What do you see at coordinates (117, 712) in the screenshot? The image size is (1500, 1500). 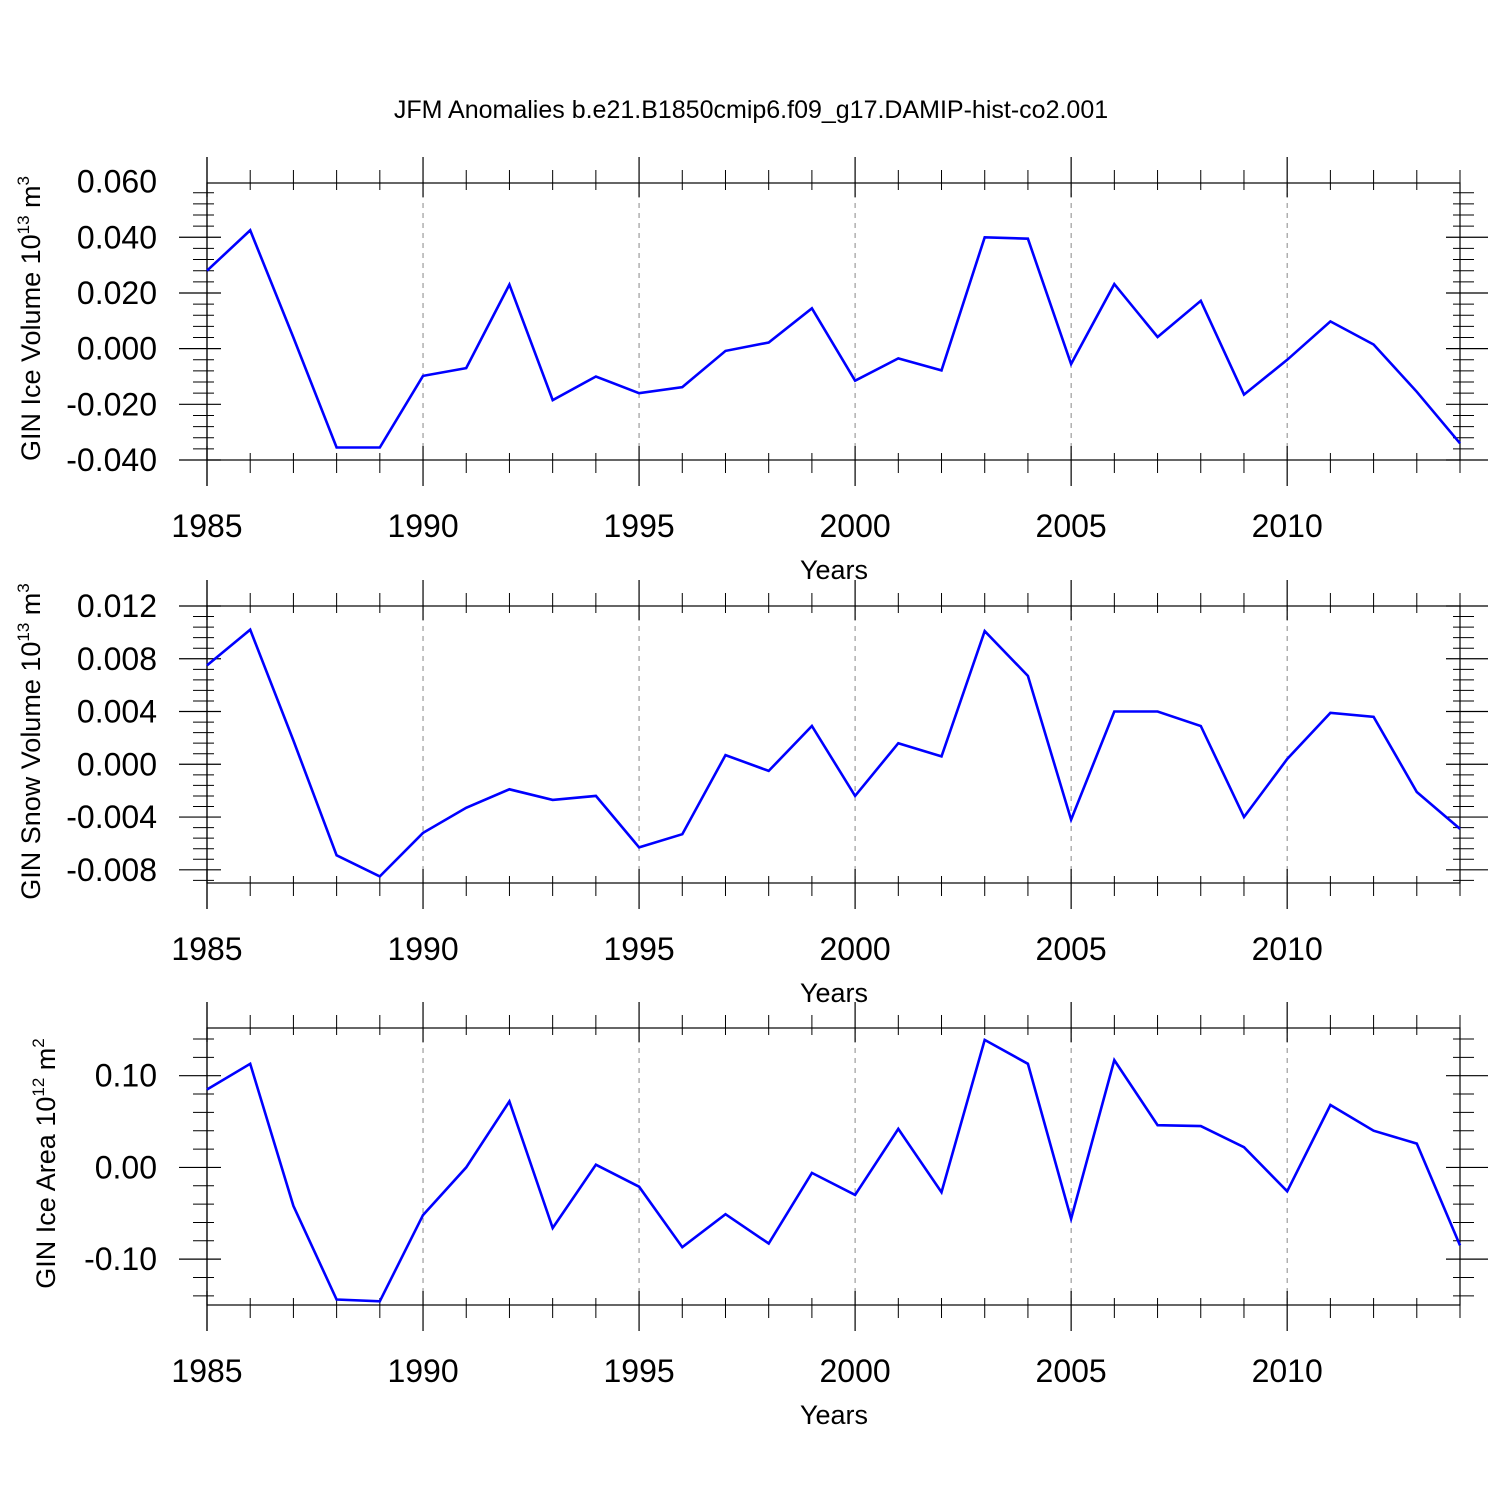 I see `y-tick-label: 0.004` at bounding box center [117, 712].